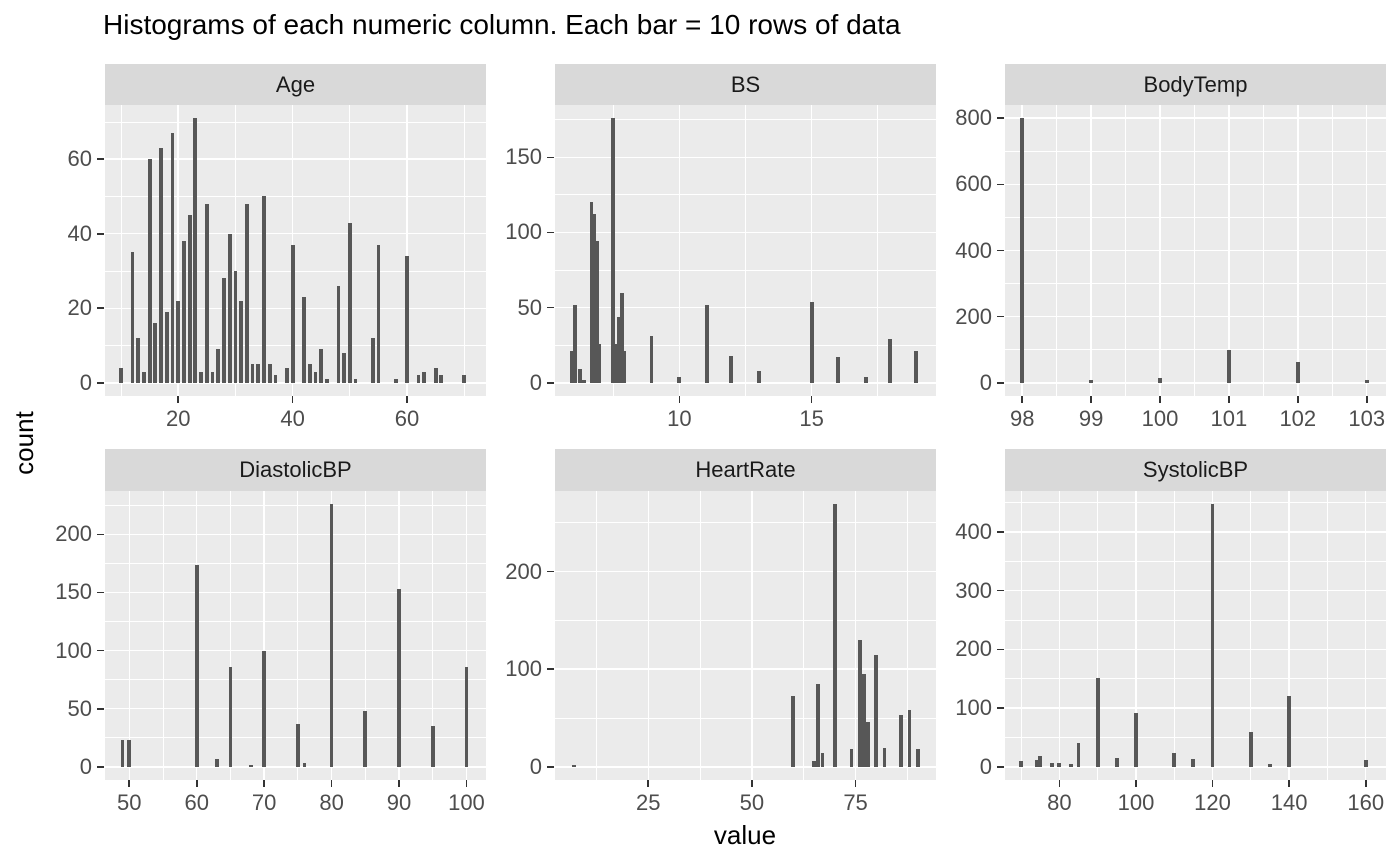  Describe the element at coordinates (264, 802) in the screenshot. I see `x-tick-label: 70` at that location.